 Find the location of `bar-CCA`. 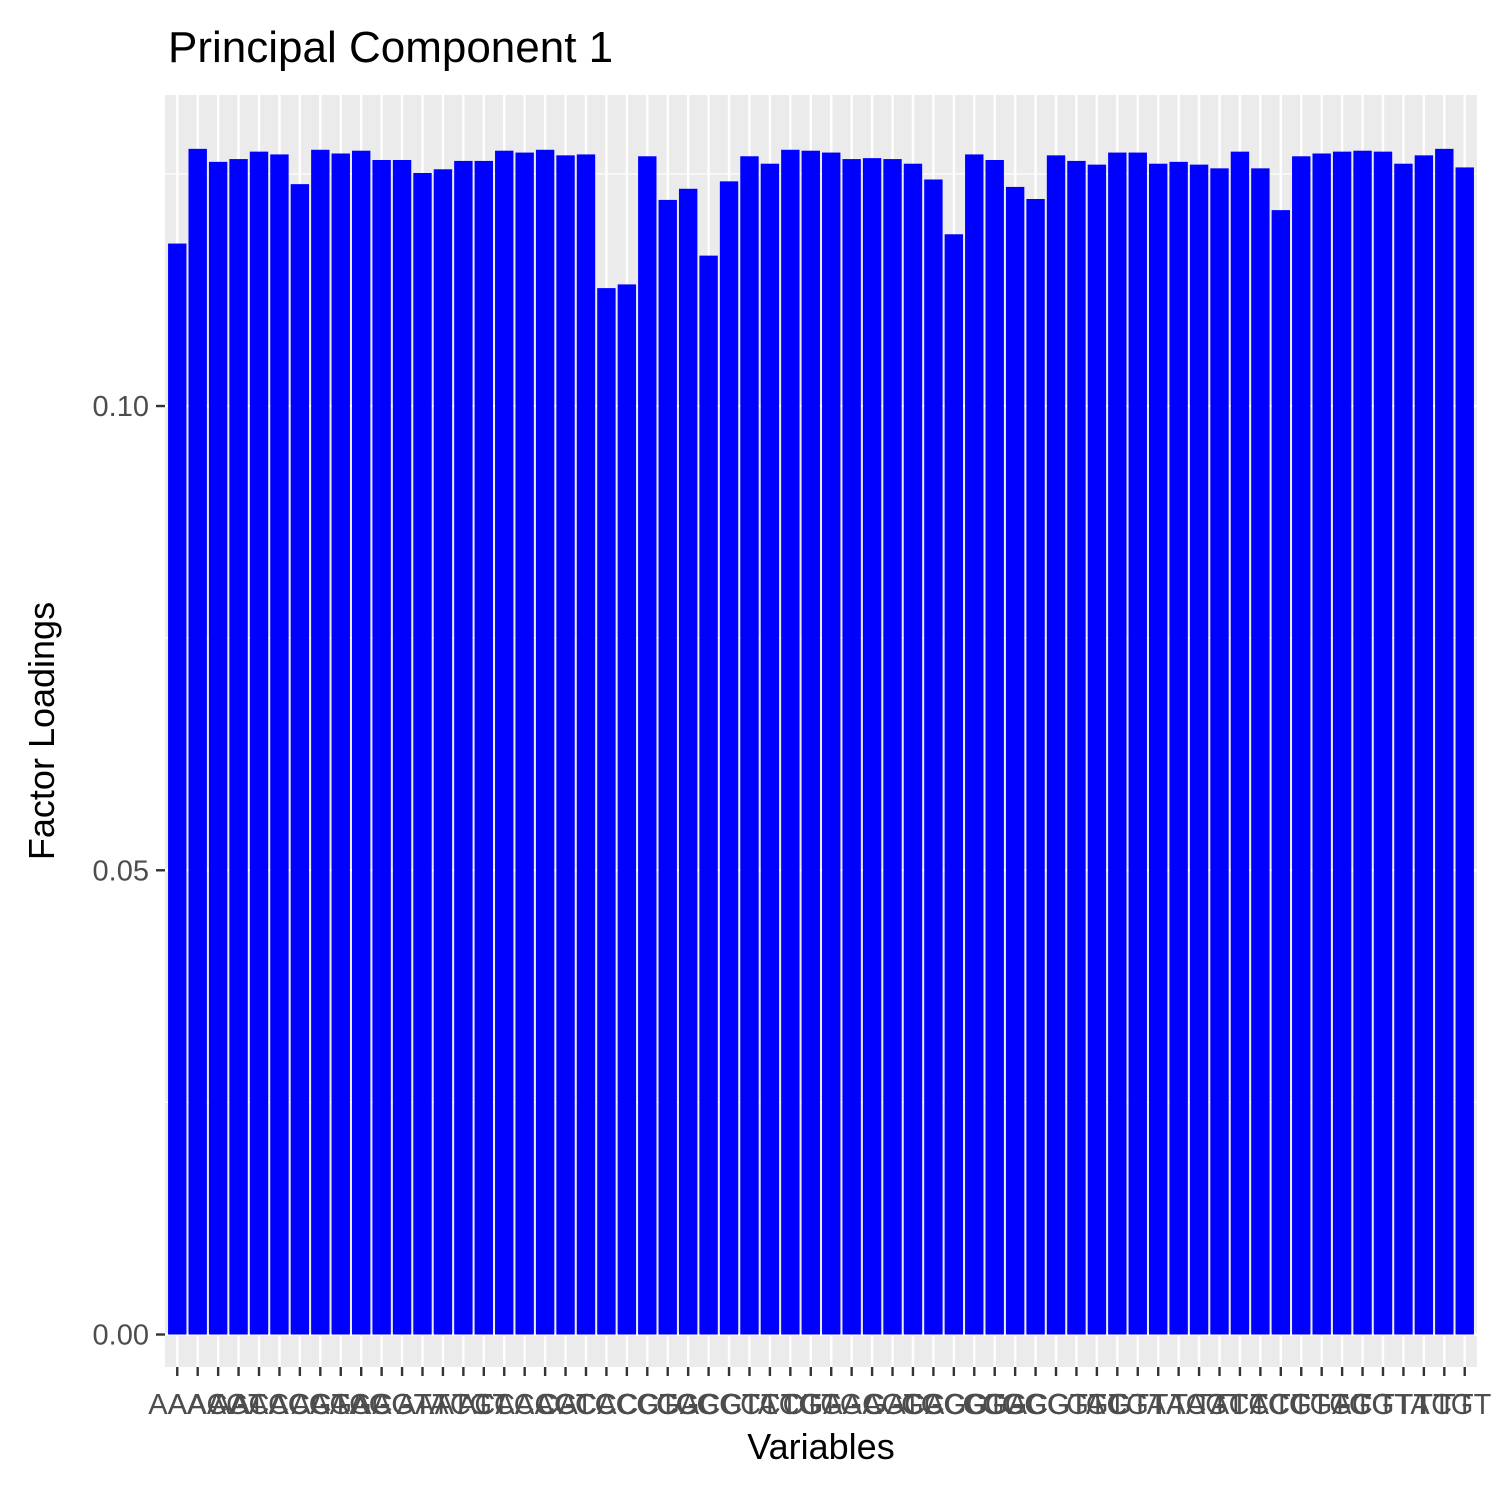

bar-CCA is located at coordinates (586, 744).